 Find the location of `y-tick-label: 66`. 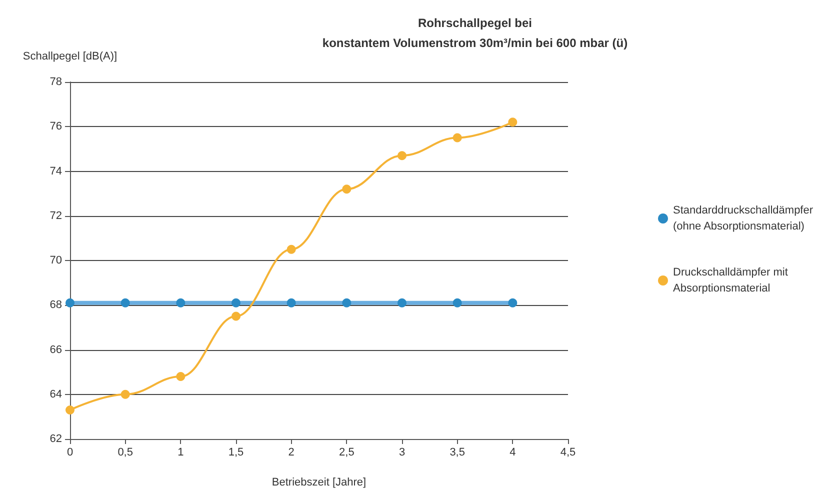

y-tick-label: 66 is located at coordinates (56, 350).